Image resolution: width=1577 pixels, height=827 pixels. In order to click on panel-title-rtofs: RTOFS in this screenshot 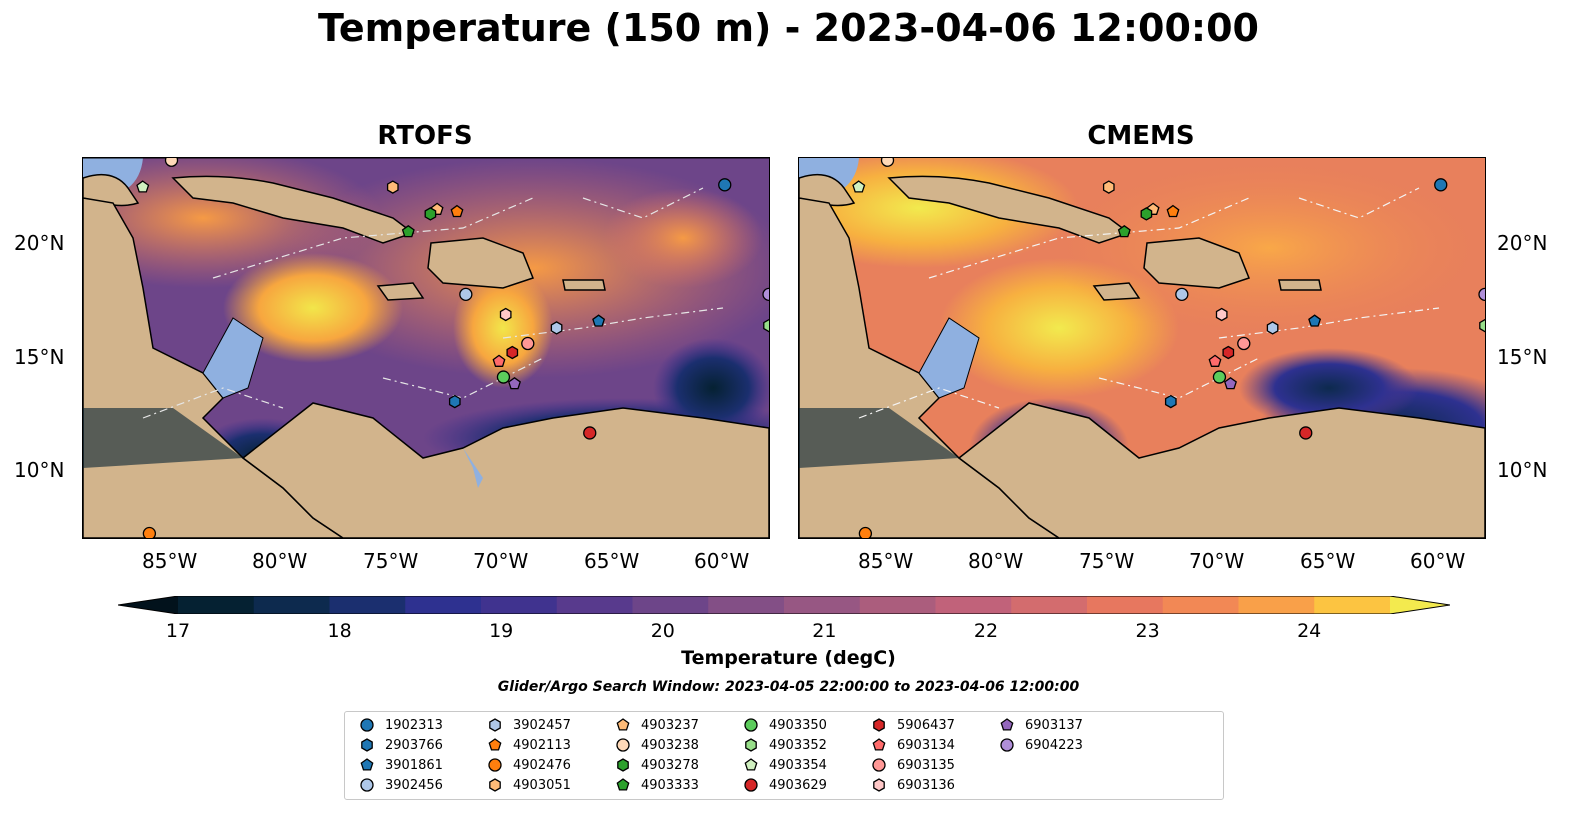, I will do `click(425, 136)`.